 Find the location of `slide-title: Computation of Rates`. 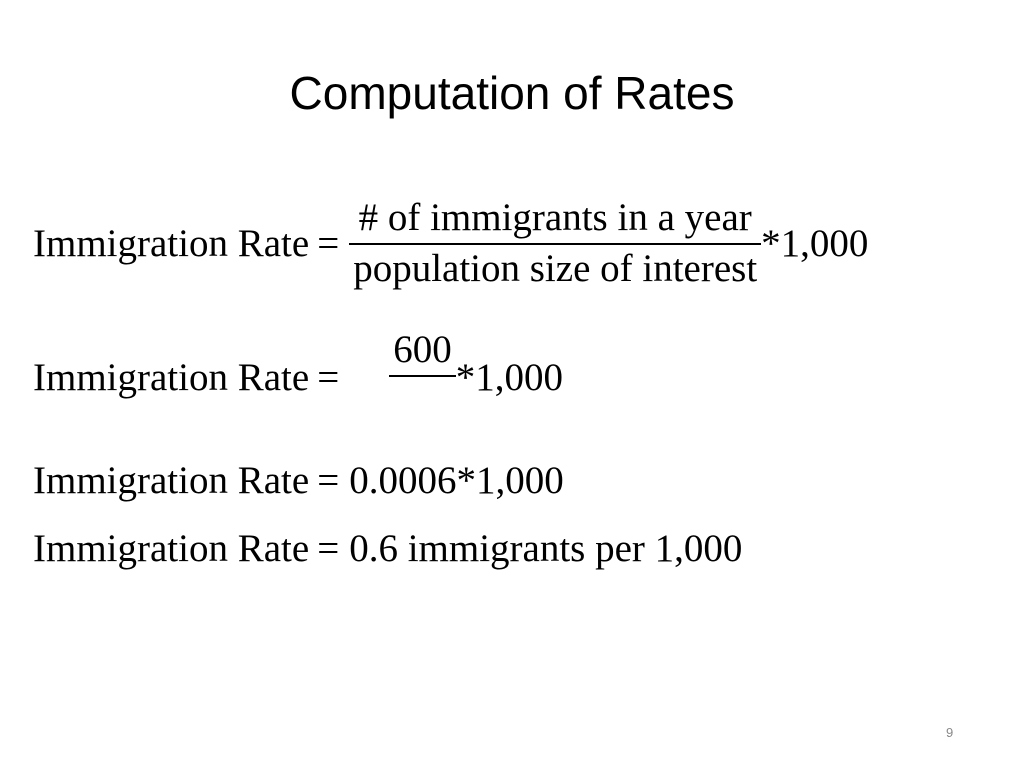

slide-title: Computation of Rates is located at coordinates (512, 93).